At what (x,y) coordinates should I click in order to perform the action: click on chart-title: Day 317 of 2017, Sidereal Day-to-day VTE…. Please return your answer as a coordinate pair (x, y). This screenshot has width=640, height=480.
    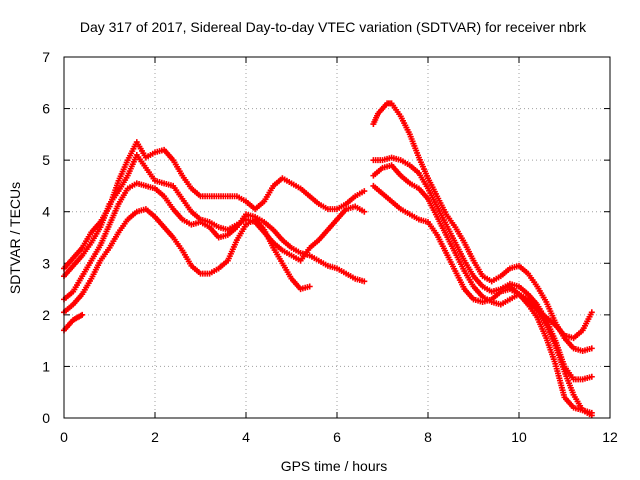
    Looking at the image, I should click on (333, 27).